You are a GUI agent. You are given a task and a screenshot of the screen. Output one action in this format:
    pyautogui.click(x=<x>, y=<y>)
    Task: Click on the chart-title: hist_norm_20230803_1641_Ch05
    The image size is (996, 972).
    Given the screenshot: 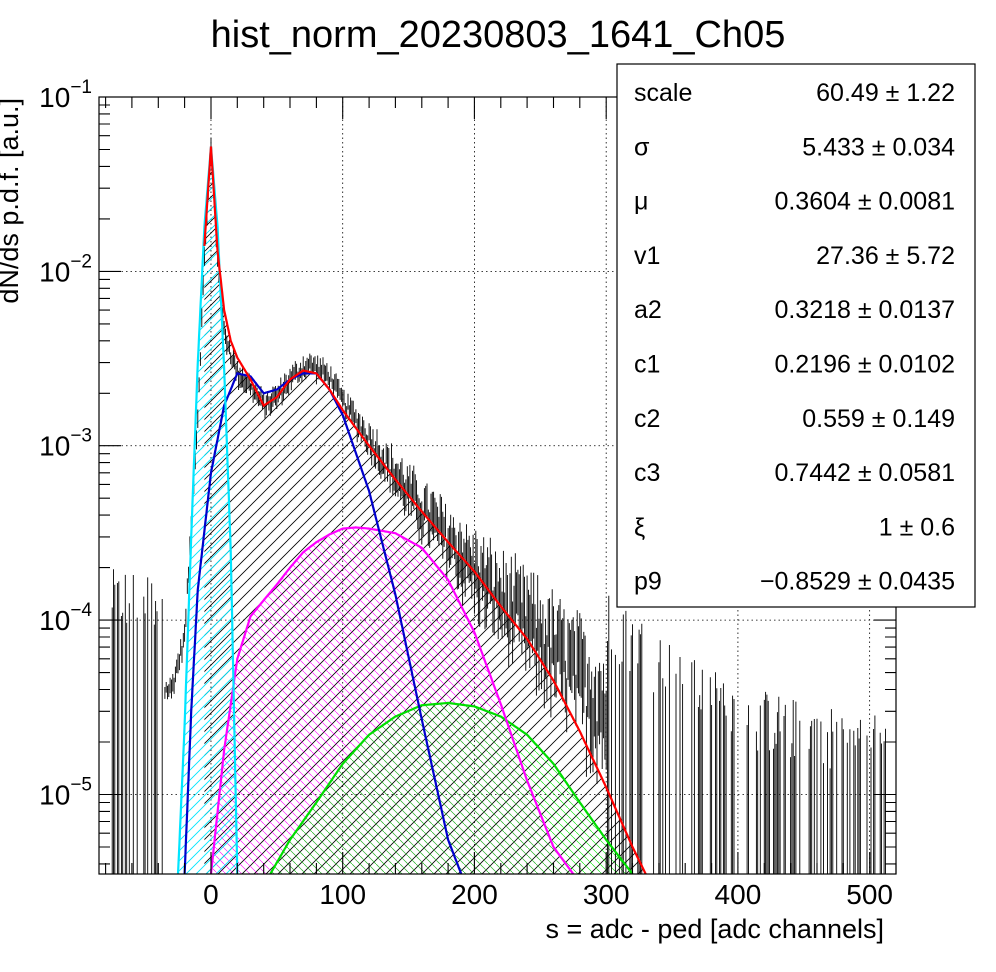 What is the action you would take?
    pyautogui.click(x=498, y=35)
    